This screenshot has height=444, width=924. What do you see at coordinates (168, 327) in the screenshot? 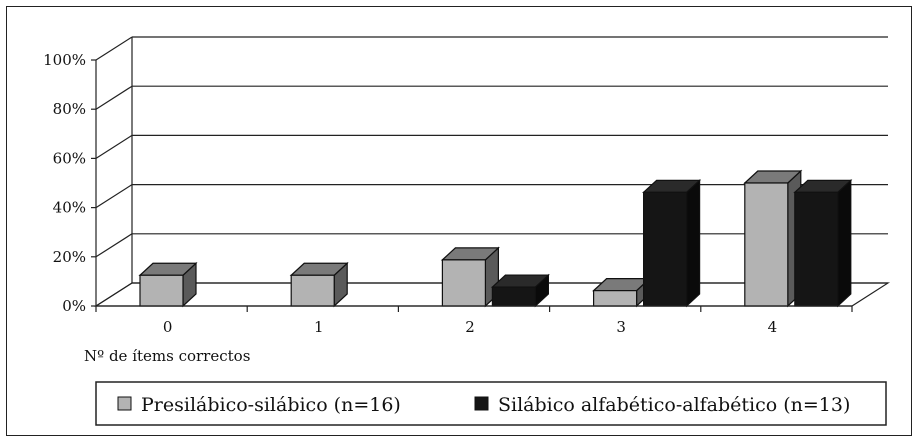
I see `x-tick-label: 0` at bounding box center [168, 327].